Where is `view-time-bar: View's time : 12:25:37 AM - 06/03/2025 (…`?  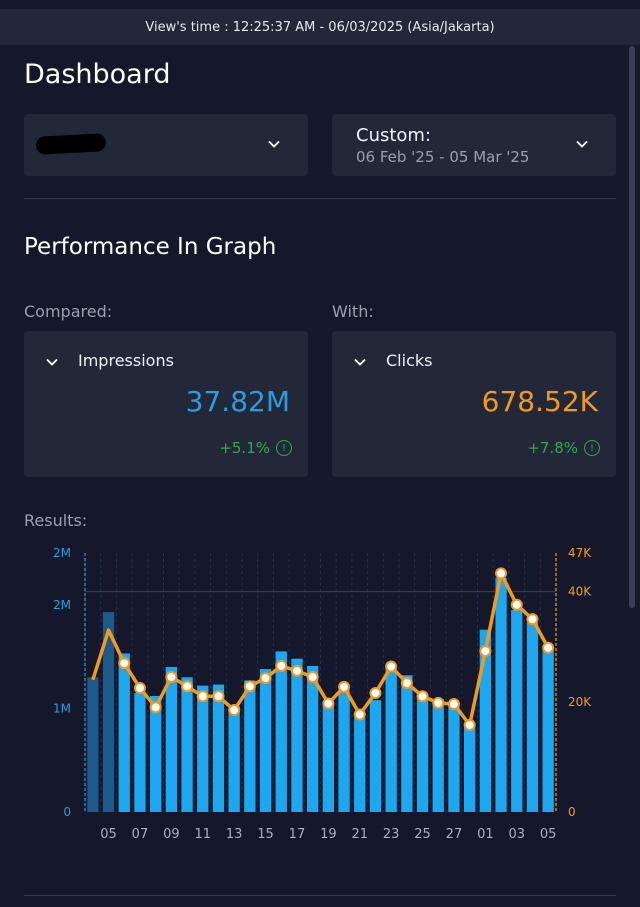 view-time-bar: View's time : 12:25:37 AM - 06/03/2025 (… is located at coordinates (320, 27).